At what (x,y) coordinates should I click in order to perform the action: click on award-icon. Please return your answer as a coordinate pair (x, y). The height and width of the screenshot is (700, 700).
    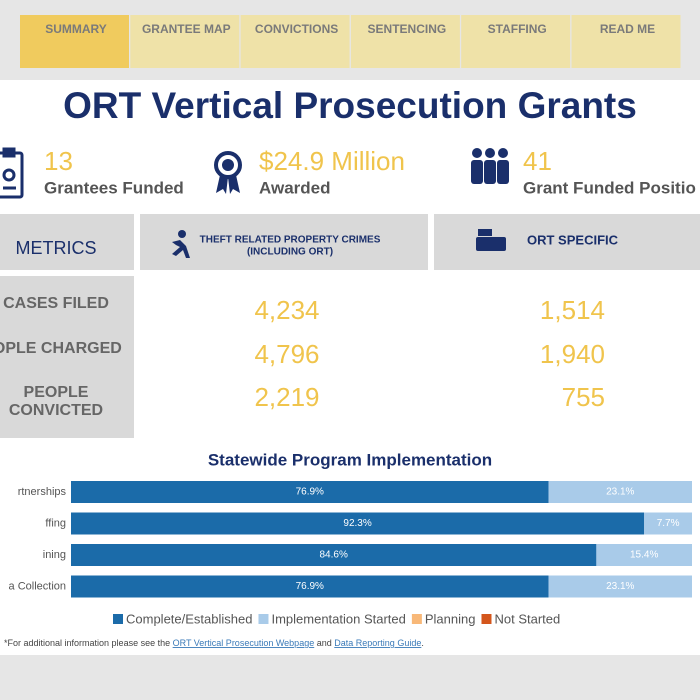
    Looking at the image, I should click on (228, 172).